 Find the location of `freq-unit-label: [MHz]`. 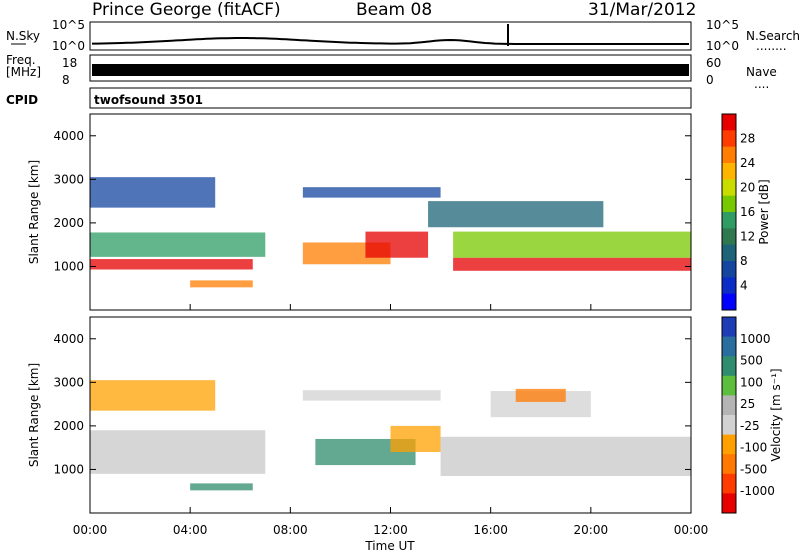

freq-unit-label: [MHz] is located at coordinates (23, 72).